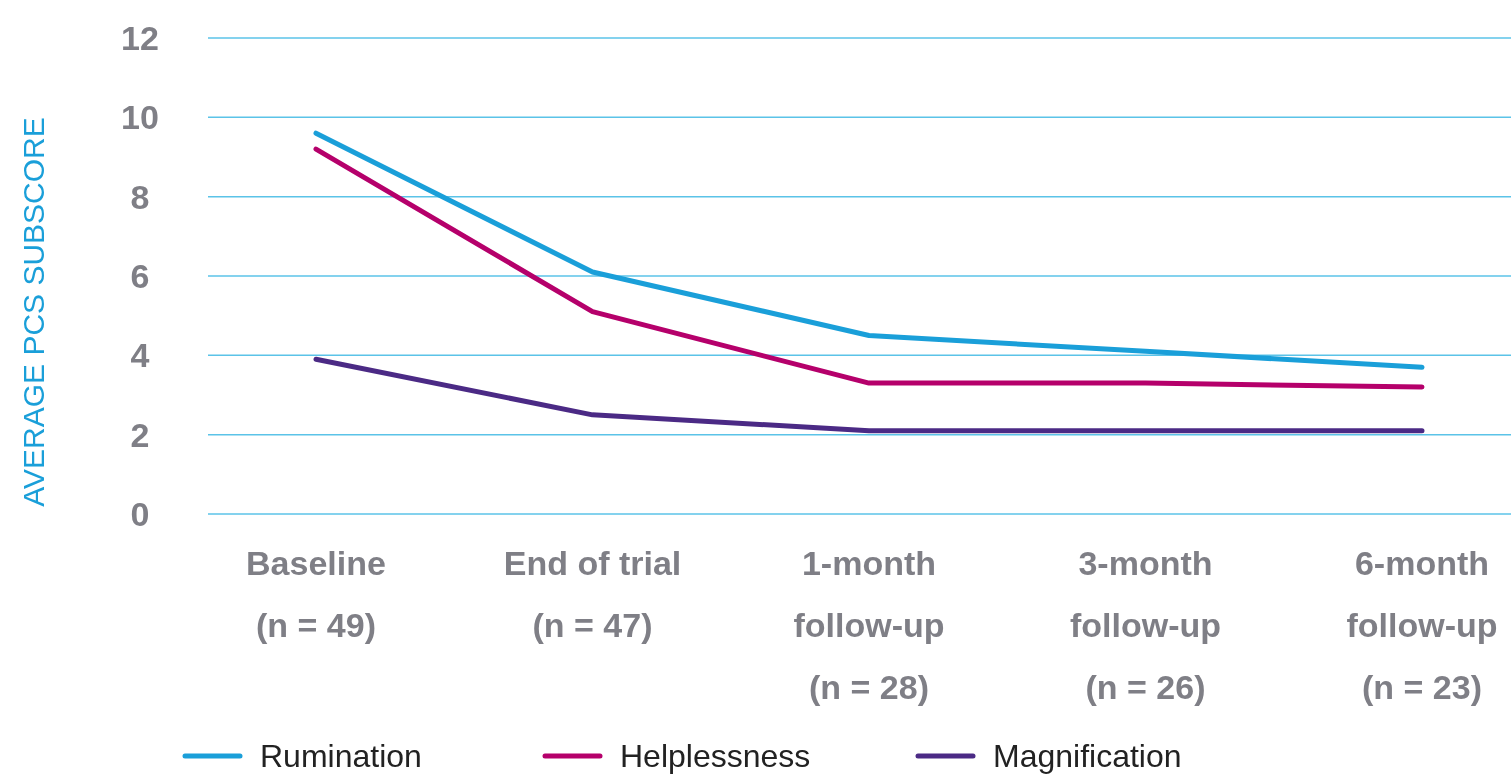 The image size is (1511, 781). What do you see at coordinates (140, 513) in the screenshot?
I see `y-tick-label: 0` at bounding box center [140, 513].